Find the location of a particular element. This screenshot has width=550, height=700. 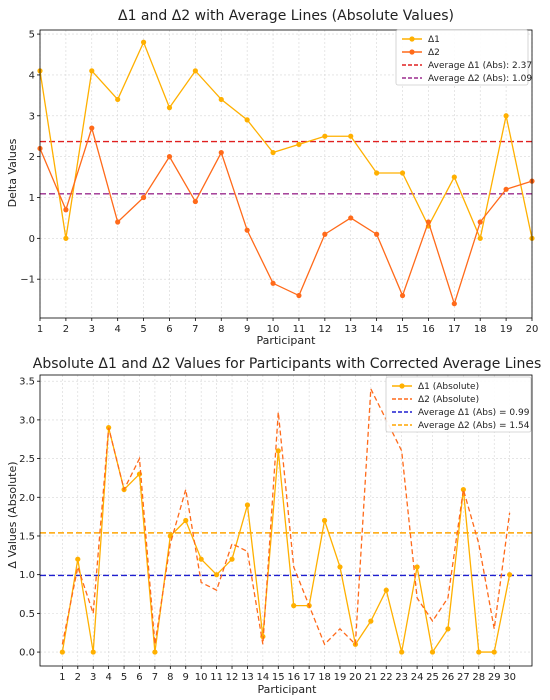

x-tick-label: 9 is located at coordinates (186, 677).